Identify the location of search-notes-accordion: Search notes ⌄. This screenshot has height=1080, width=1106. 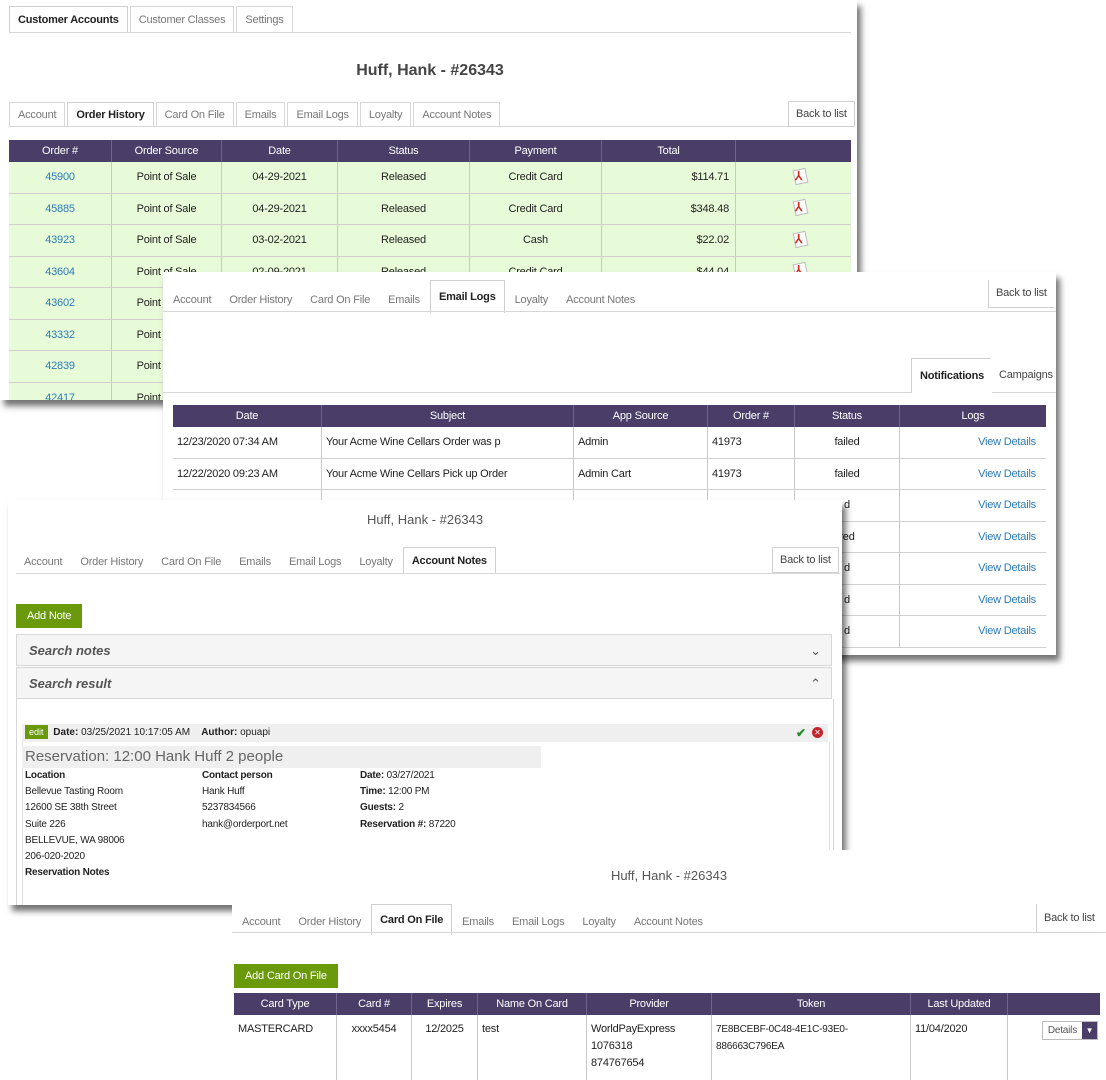
(424, 650).